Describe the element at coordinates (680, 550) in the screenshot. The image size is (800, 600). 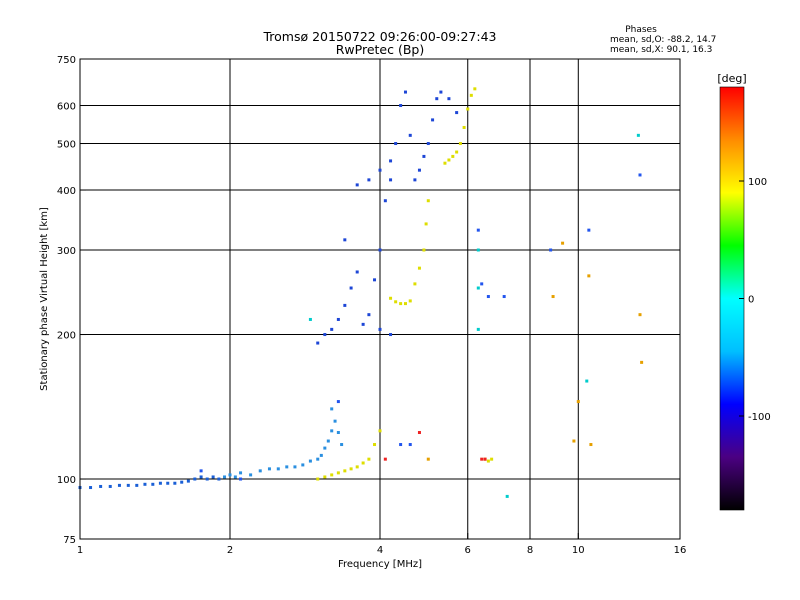
I see `x-tick-label: 16` at that location.